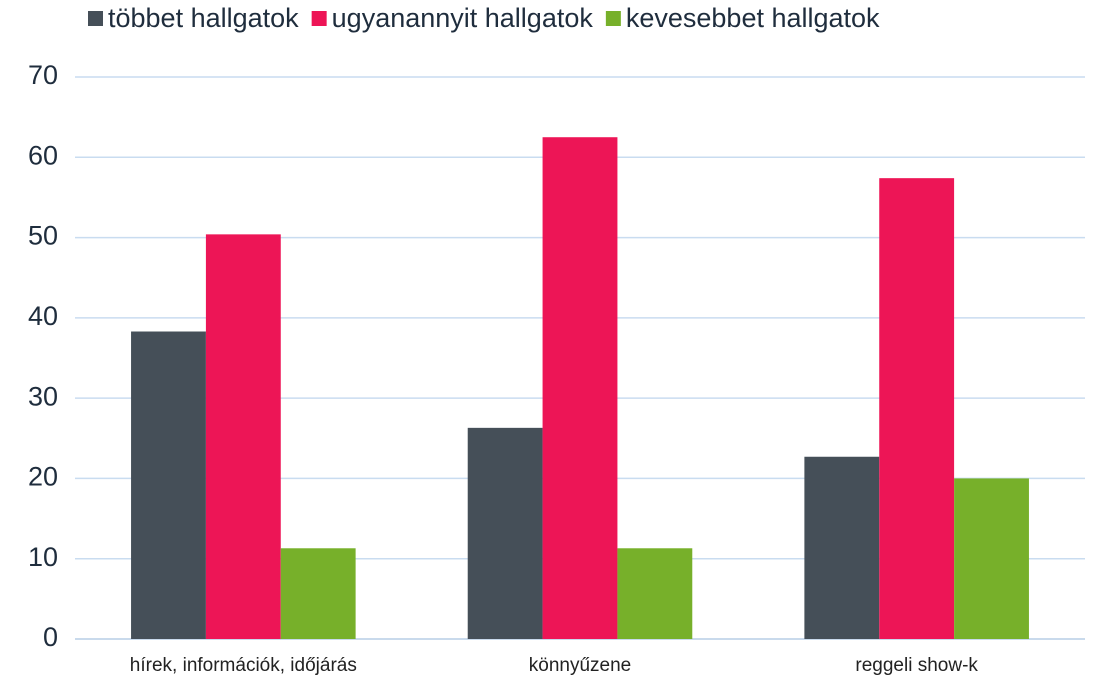  I want to click on y-tick-label: 70, so click(43, 75).